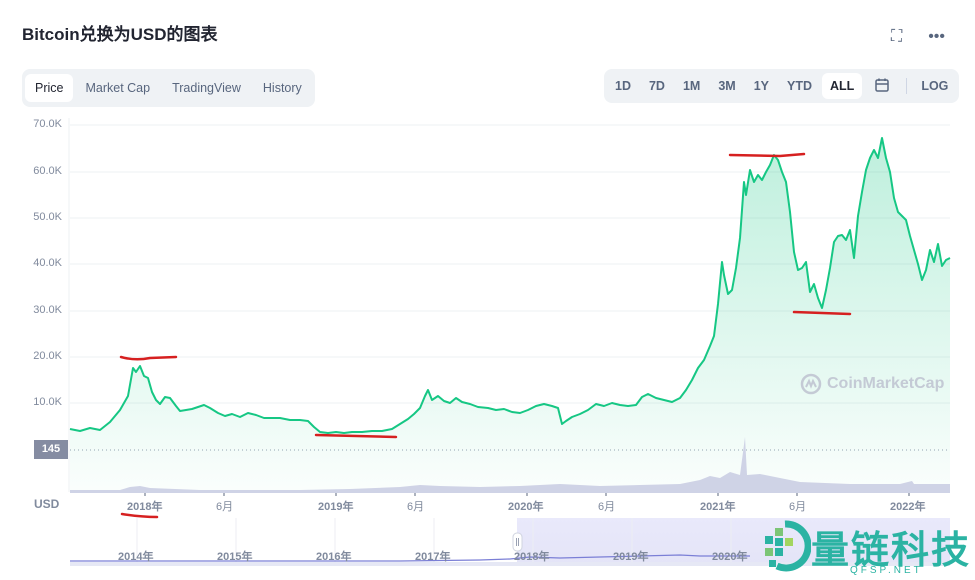 The image size is (975, 580). I want to click on range-1m: 1M, so click(691, 86).